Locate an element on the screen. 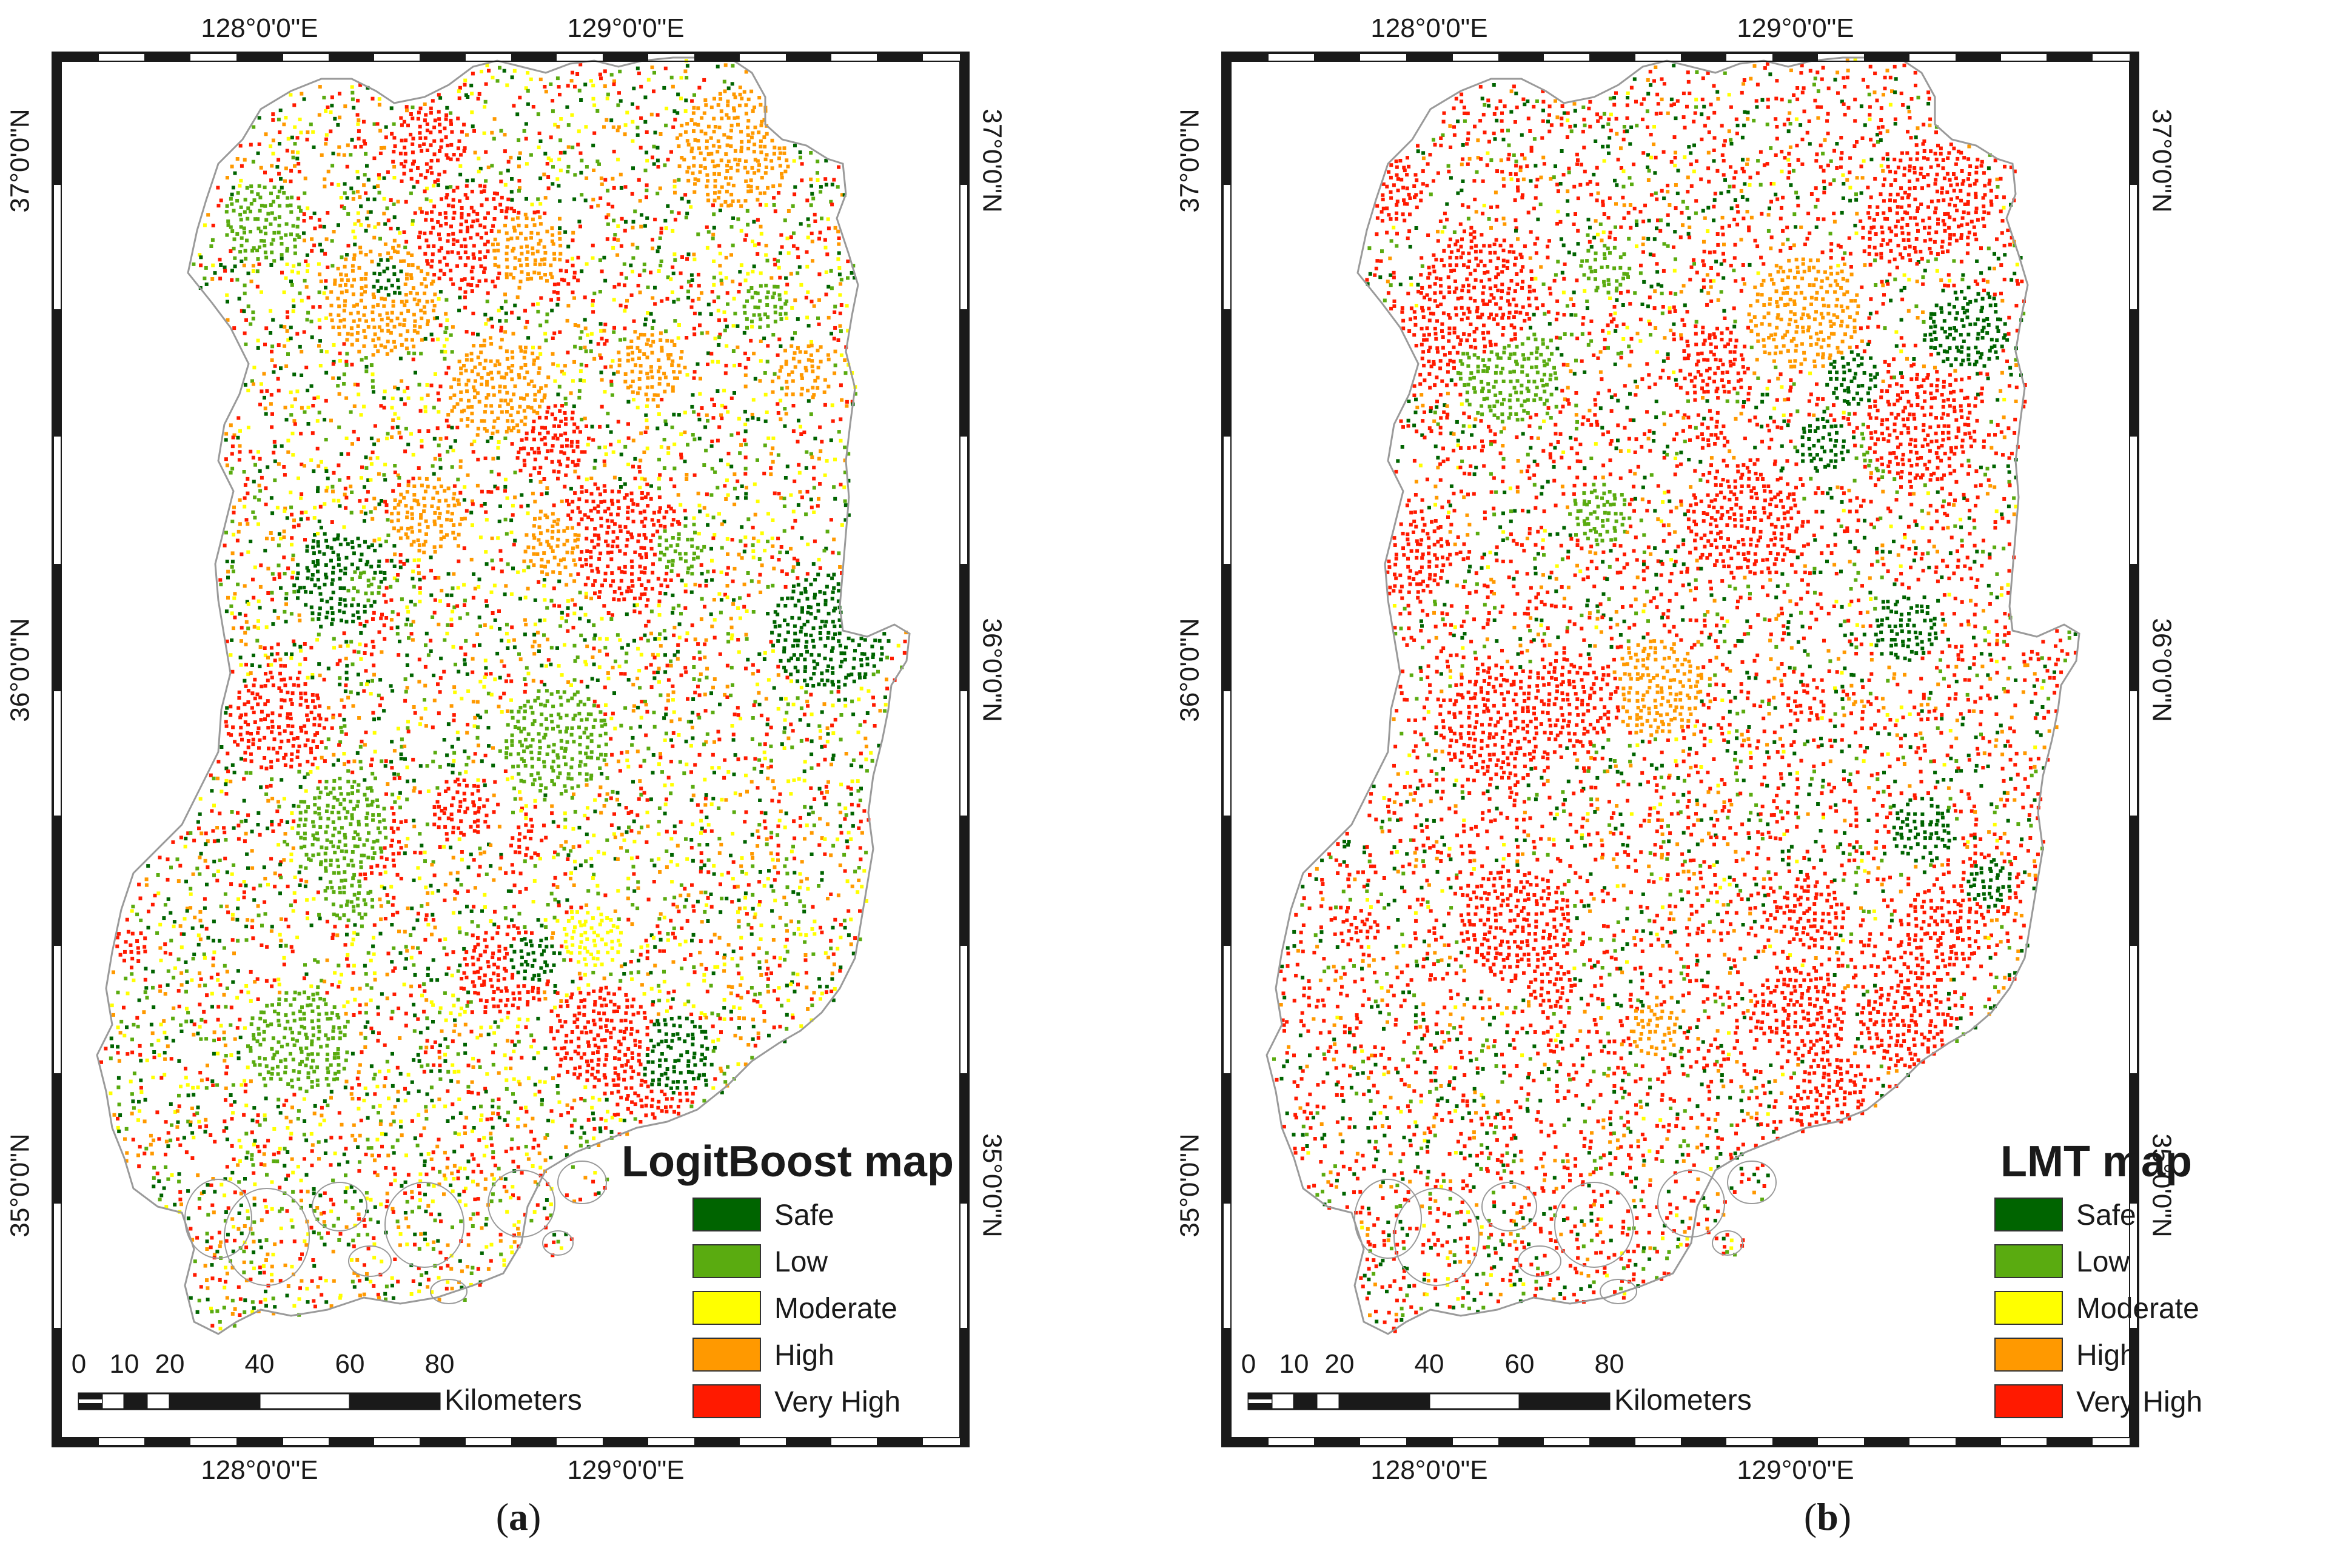  figure-caption-b: (b) is located at coordinates (1828, 1516).